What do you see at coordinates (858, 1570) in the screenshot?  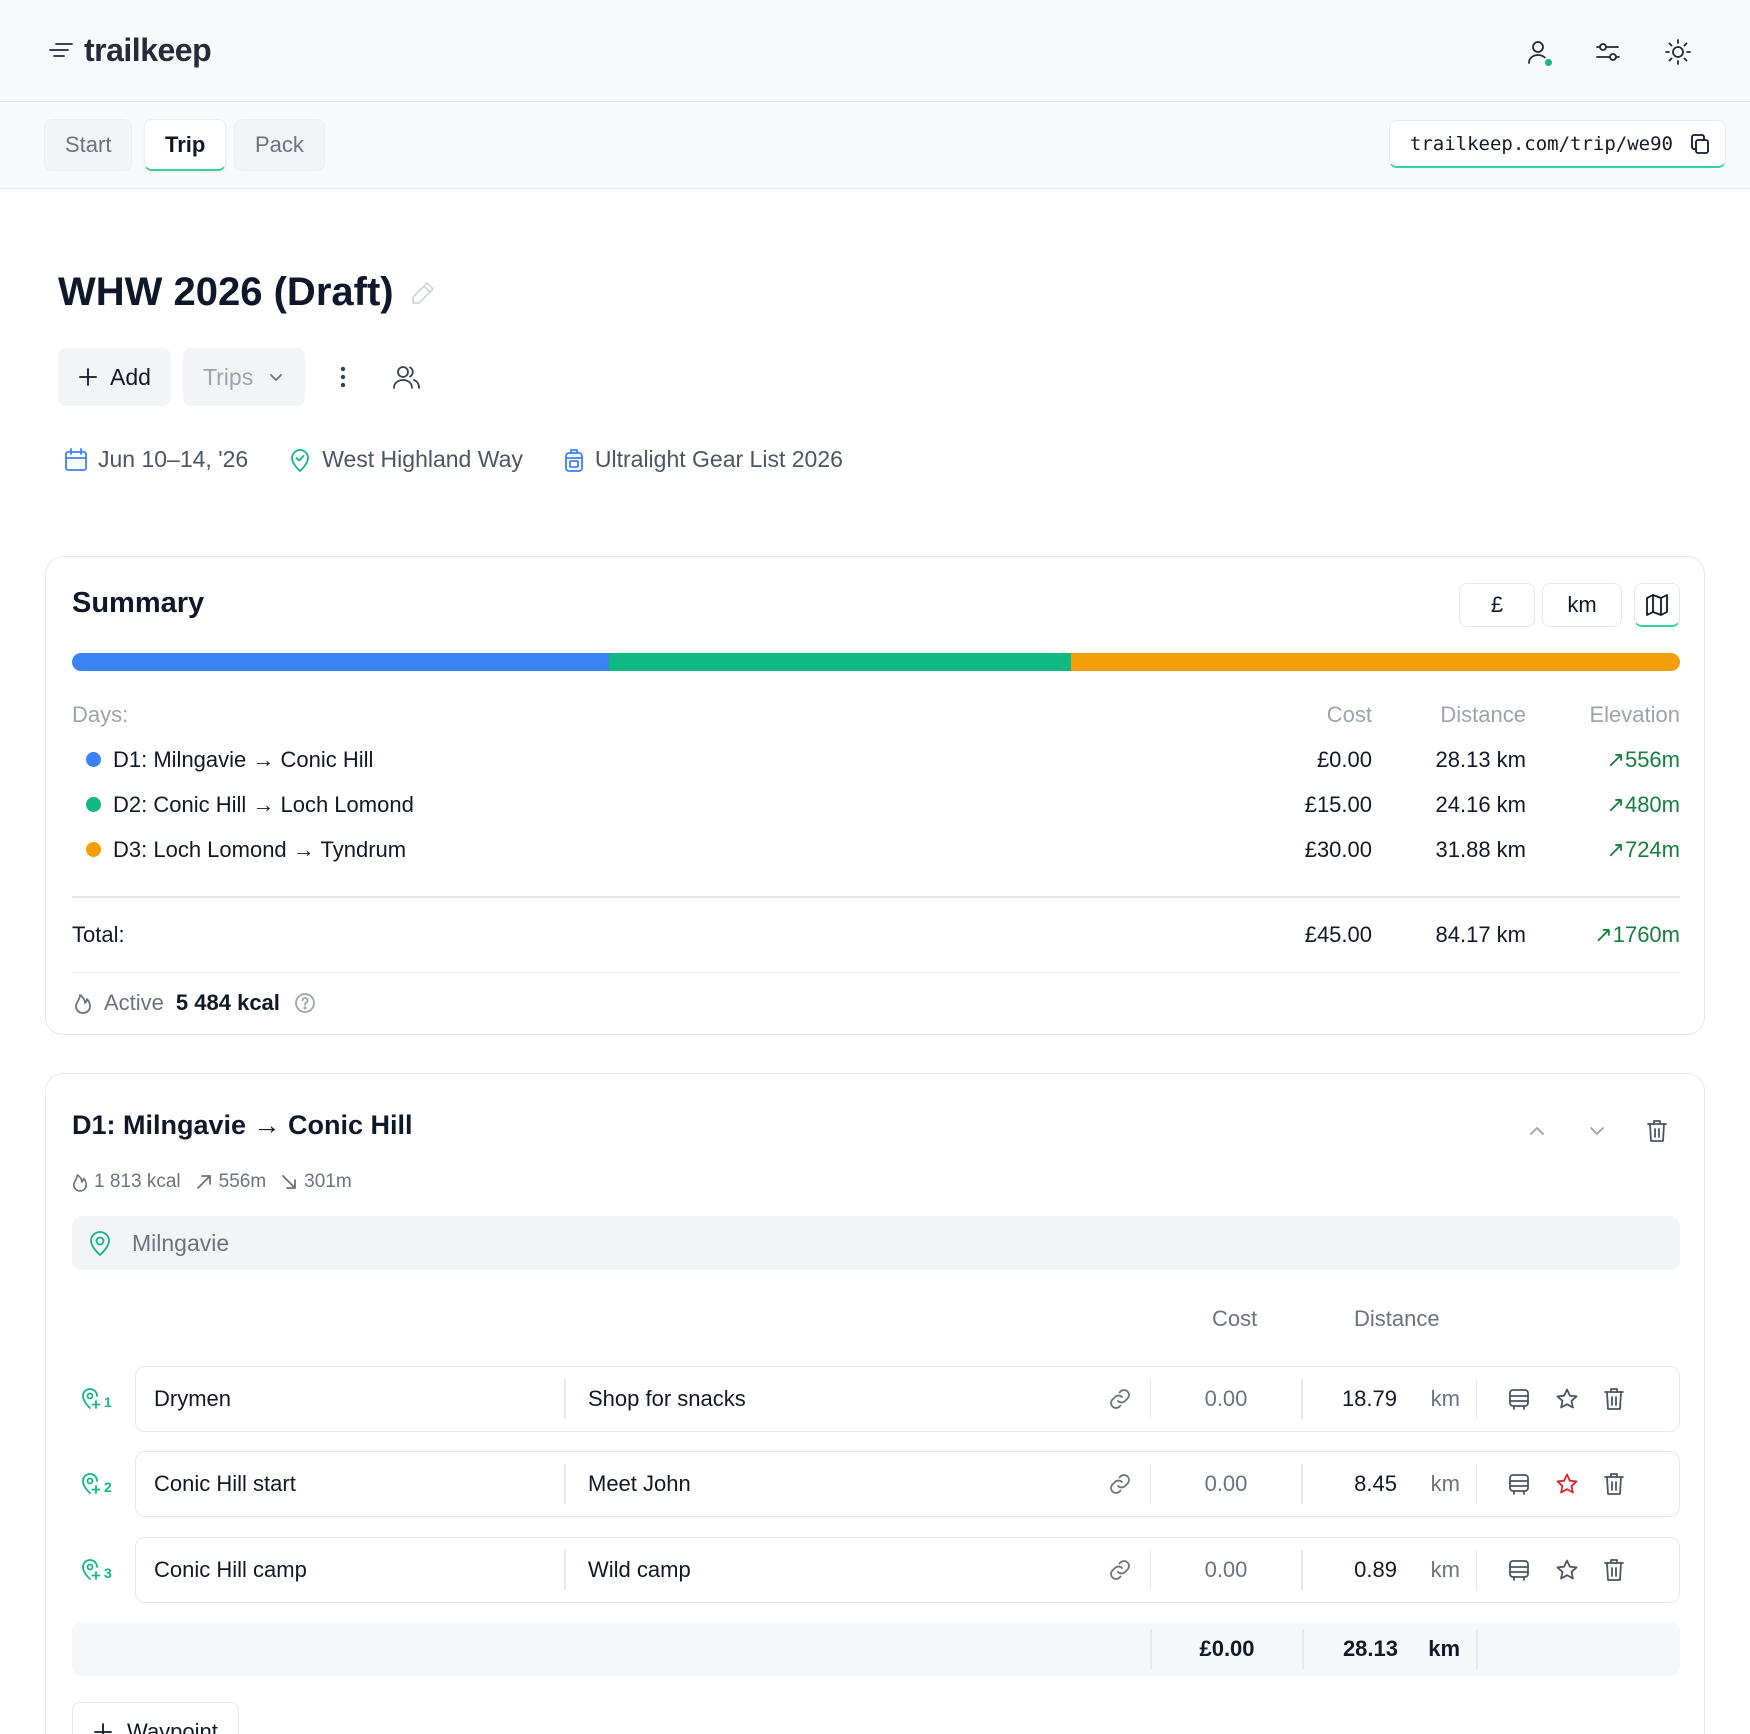 I see `waypoint-note-field: Wild camp` at bounding box center [858, 1570].